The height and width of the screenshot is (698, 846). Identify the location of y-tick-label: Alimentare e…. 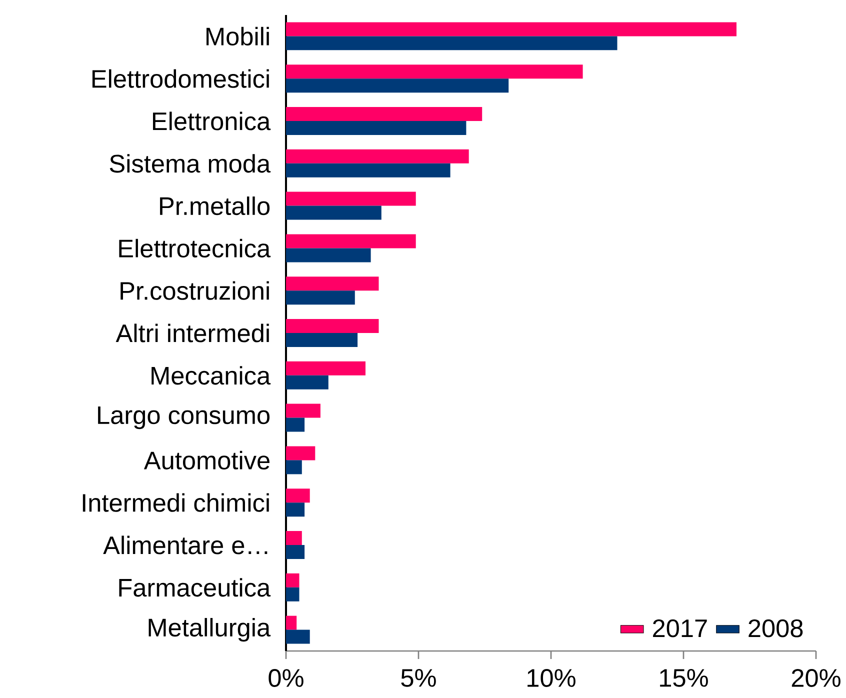
(185, 545).